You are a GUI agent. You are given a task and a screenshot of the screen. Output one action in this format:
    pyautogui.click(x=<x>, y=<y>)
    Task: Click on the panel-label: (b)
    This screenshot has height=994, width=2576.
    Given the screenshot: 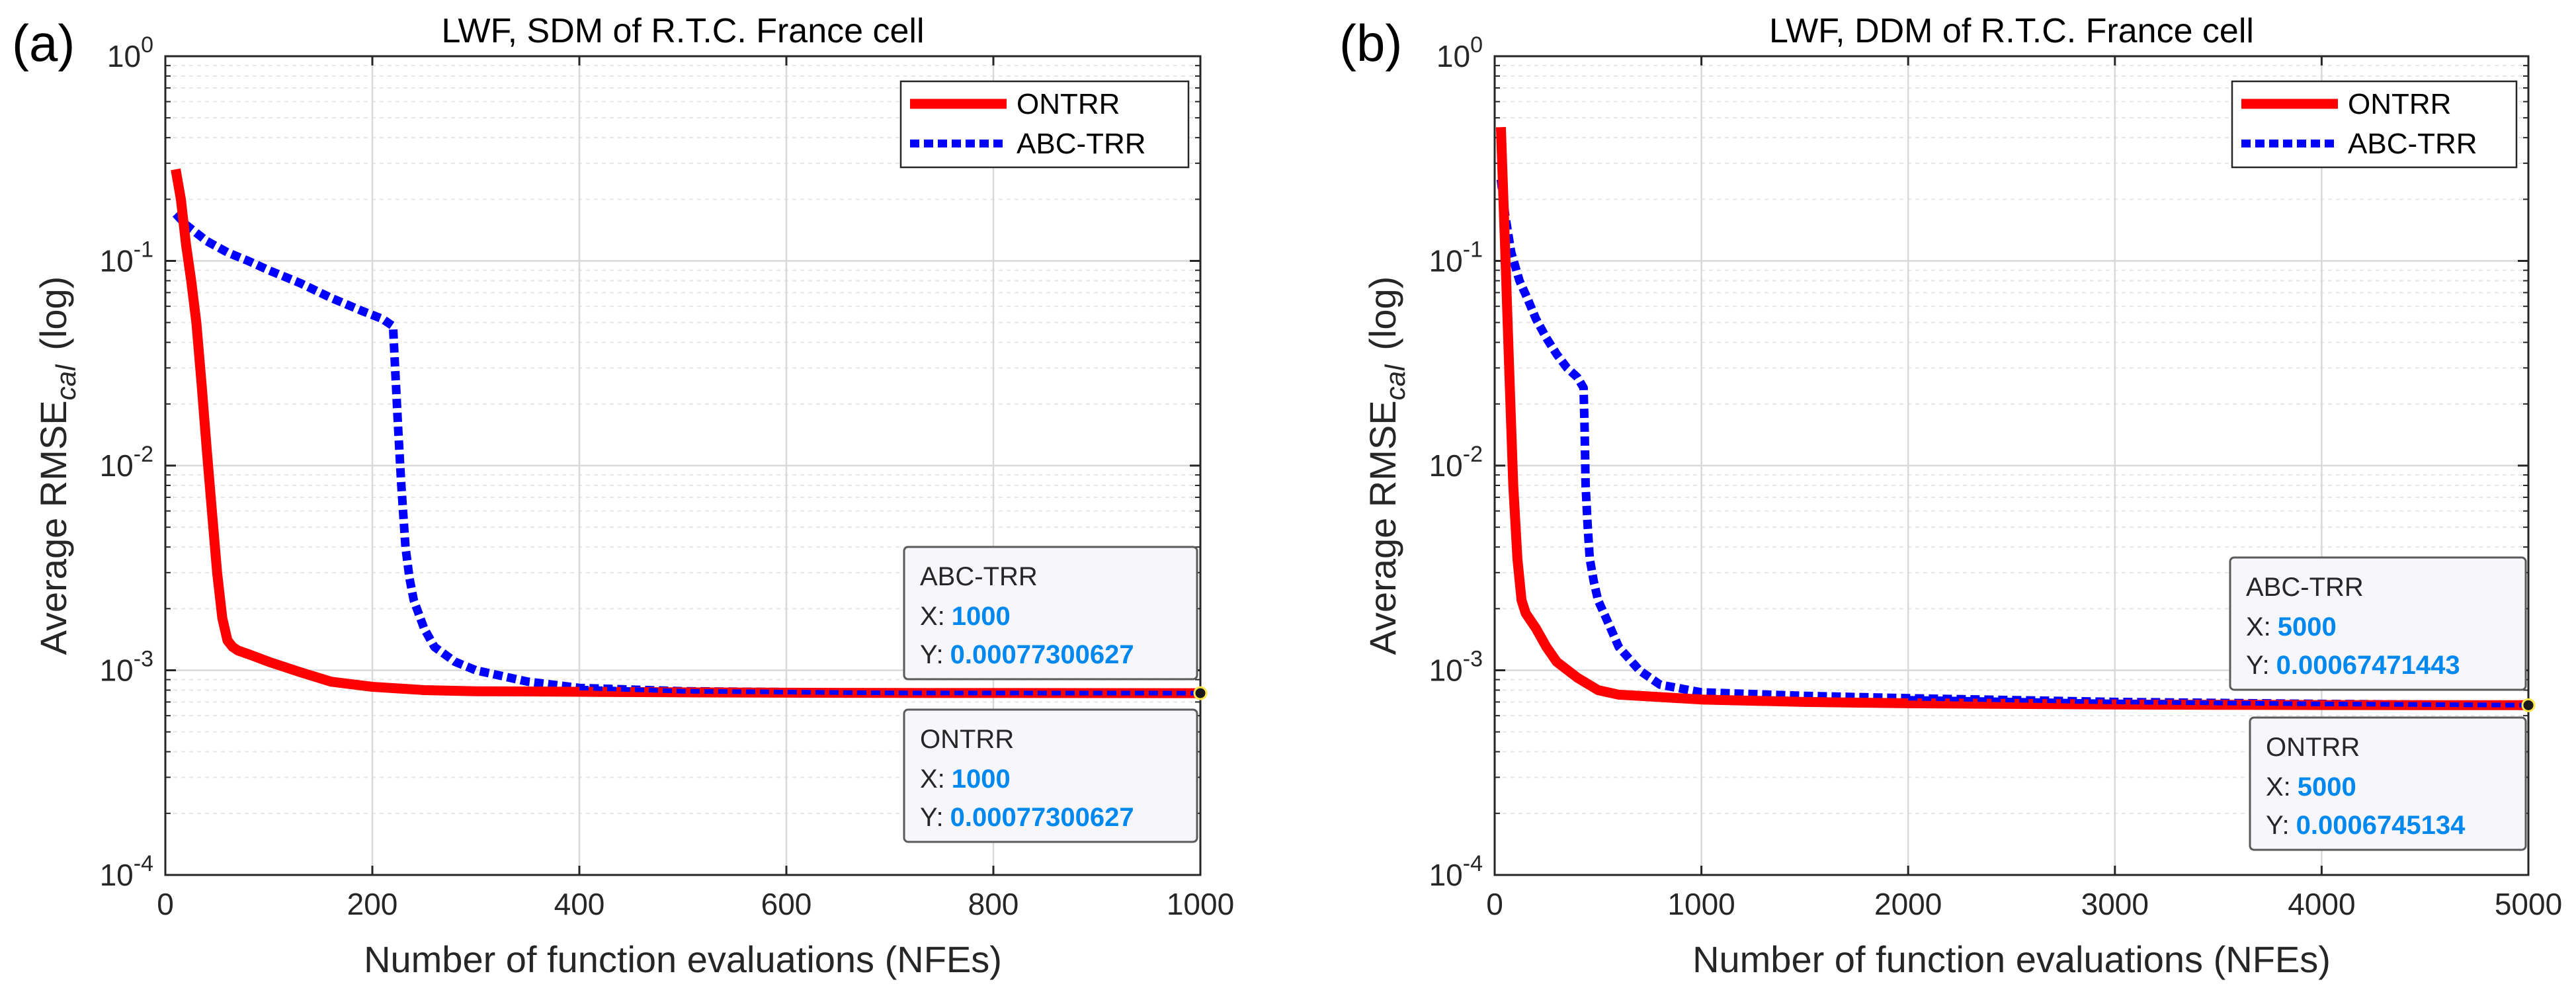 What is the action you would take?
    pyautogui.click(x=1370, y=43)
    